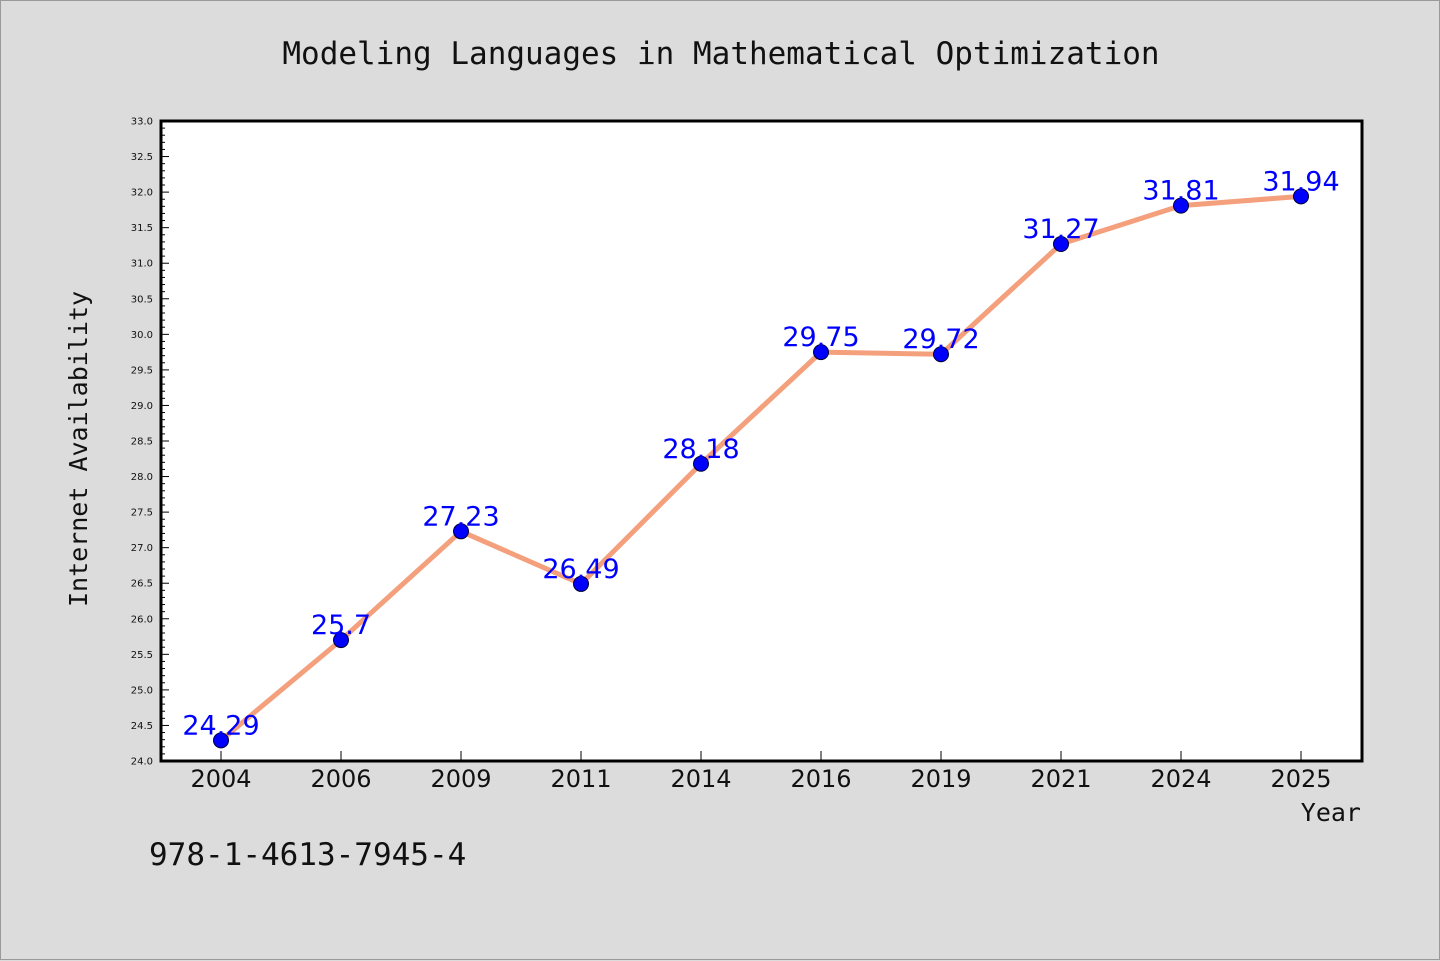 The width and height of the screenshot is (1440, 961). I want to click on data-label: 24.29, so click(220, 725).